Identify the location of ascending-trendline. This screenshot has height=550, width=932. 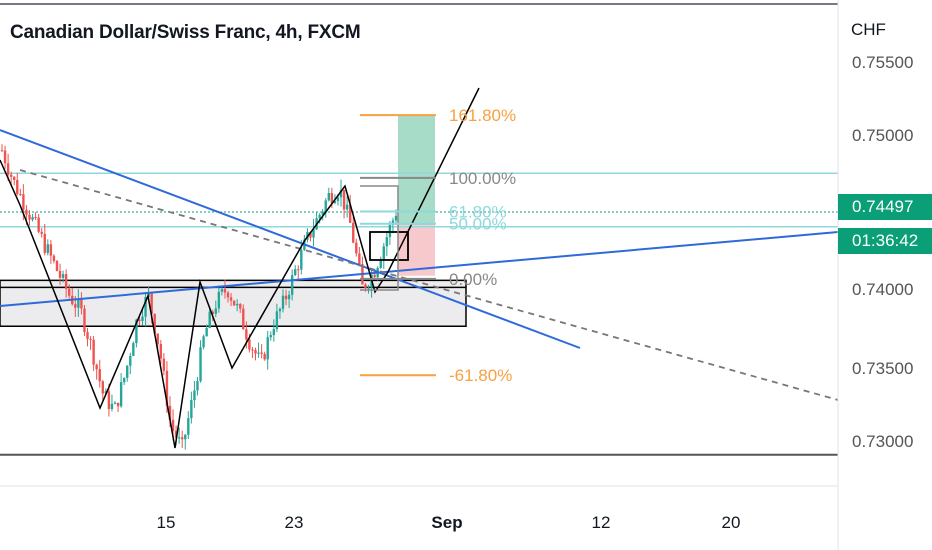
(419, 269).